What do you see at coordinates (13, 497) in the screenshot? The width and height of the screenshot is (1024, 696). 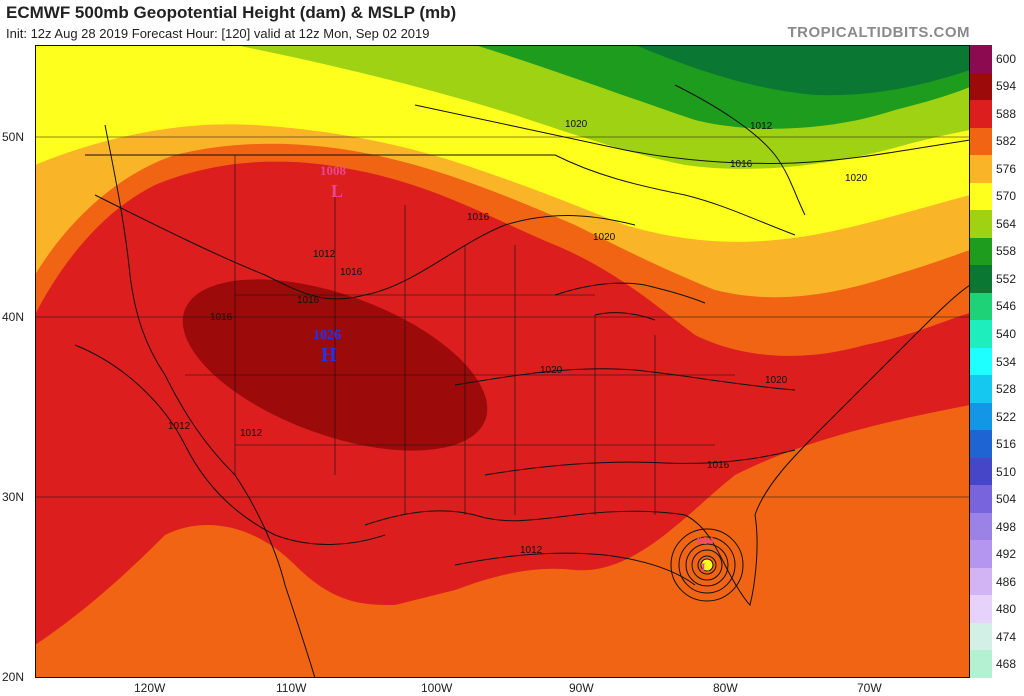 I see `lat-label-30n: 30N` at bounding box center [13, 497].